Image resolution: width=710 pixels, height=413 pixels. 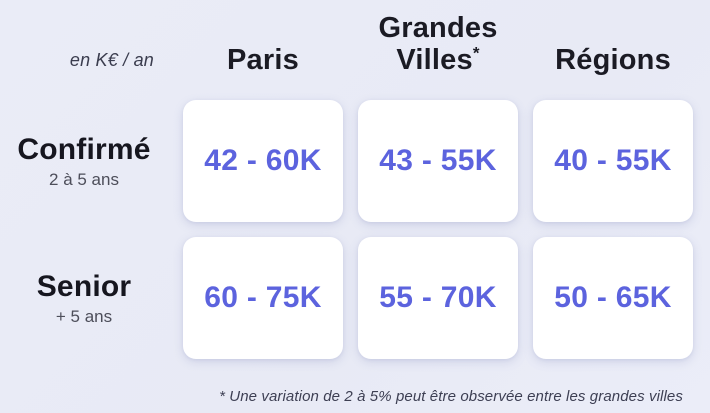 I want to click on cell-confirme-regions: 40 - 55K, so click(x=613, y=161).